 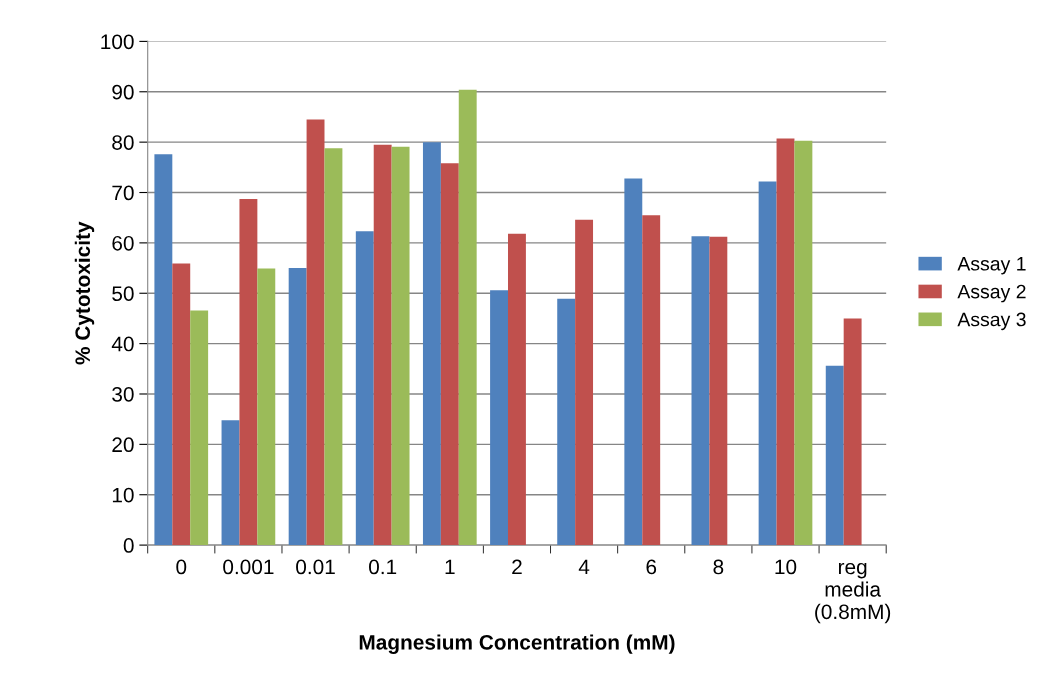 What do you see at coordinates (383, 567) in the screenshot?
I see `x-tick-label: 0.1` at bounding box center [383, 567].